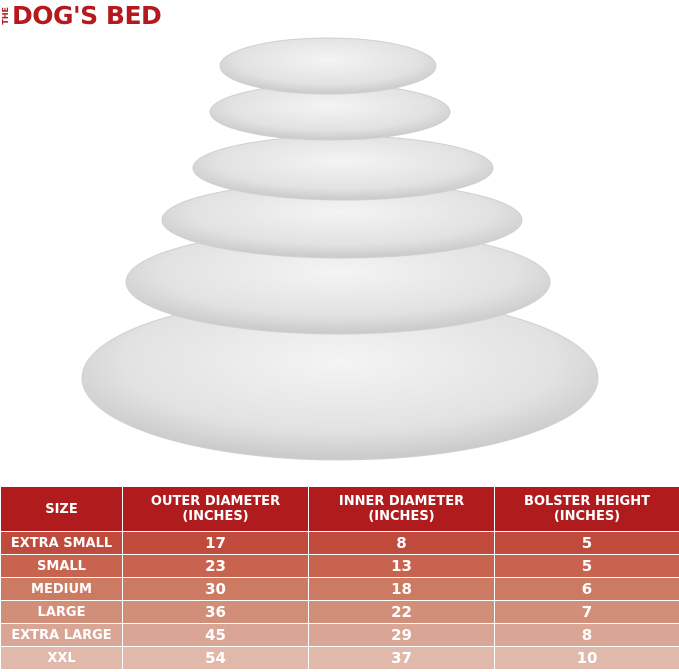 Image resolution: width=679 pixels, height=672 pixels. What do you see at coordinates (61, 658) in the screenshot?
I see `size-cell: XXL` at bounding box center [61, 658].